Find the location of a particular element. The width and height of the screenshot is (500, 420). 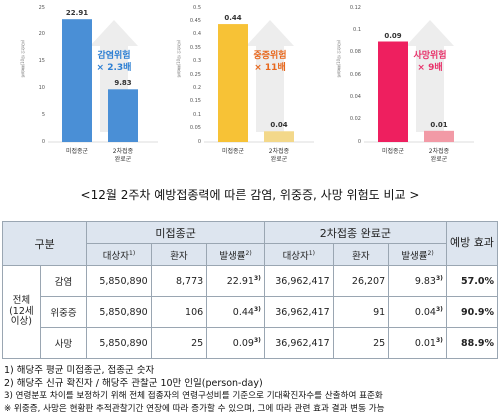

row-type: 위중증 is located at coordinates (63, 312).